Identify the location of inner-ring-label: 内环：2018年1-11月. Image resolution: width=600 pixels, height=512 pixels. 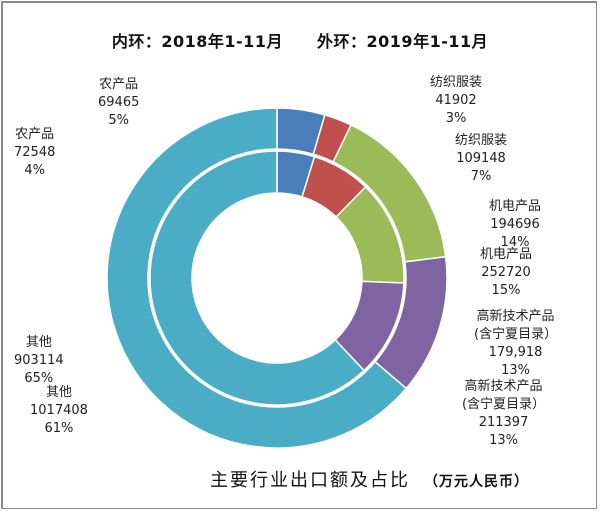
(197, 41).